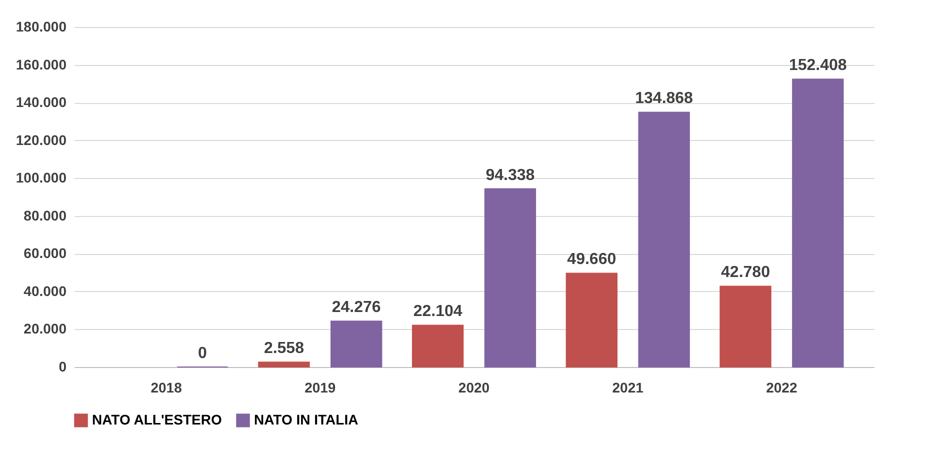 This screenshot has width=943, height=476. I want to click on y-tick-label: 40.000, so click(45, 290).